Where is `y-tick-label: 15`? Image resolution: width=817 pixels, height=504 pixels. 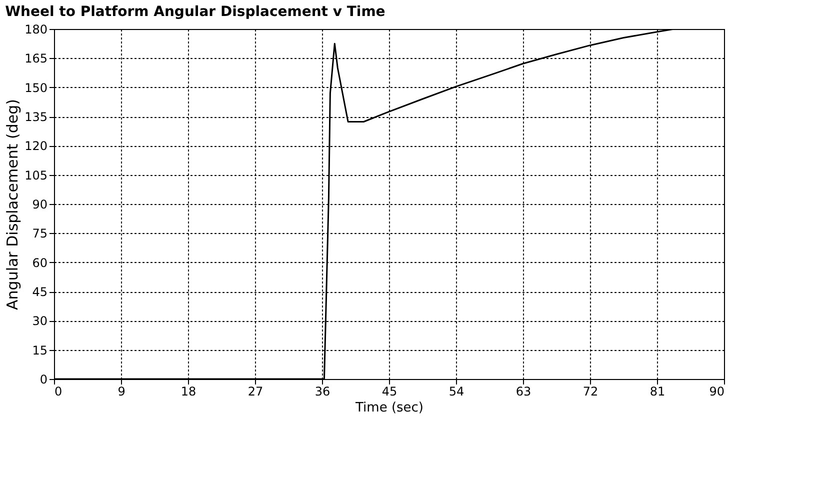
y-tick-label: 15 is located at coordinates (40, 350).